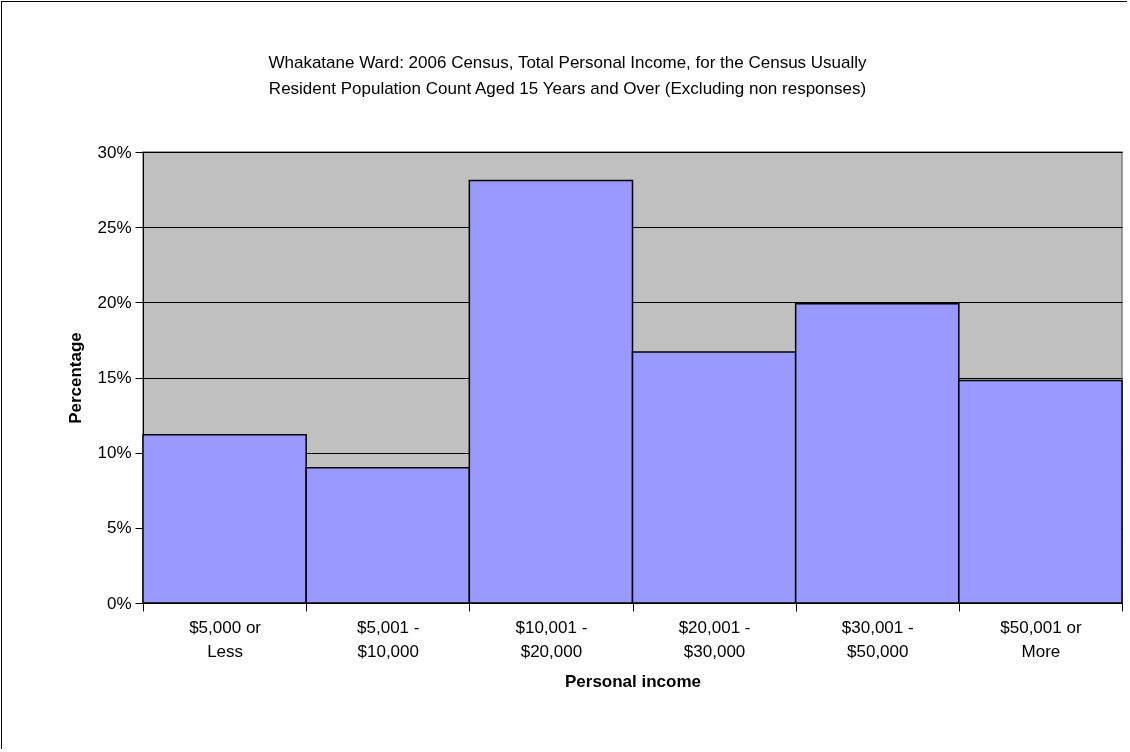 The image size is (1130, 752). I want to click on chart-title: Whakatane Ward: 2006 Census, Total Personal Income, for the Census Usually Resident Population Count Aged 15 Years and Over (Excluding non responses), so click(568, 75).